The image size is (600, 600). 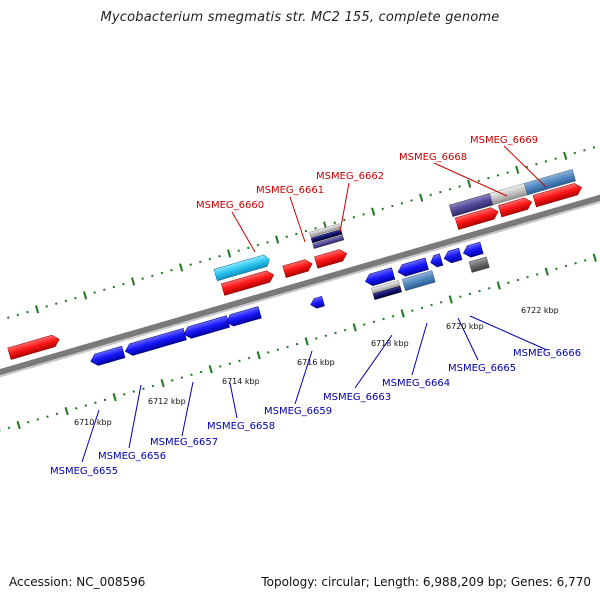 What do you see at coordinates (247, 282) in the screenshot?
I see `gene-msmeg-6660-red` at bounding box center [247, 282].